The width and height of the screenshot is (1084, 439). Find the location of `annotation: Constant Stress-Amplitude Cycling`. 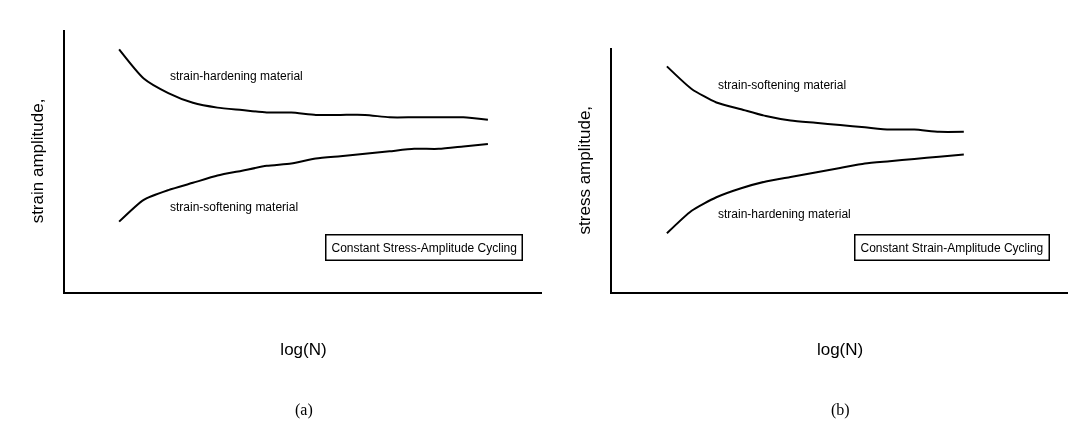

annotation: Constant Stress-Amplitude Cycling is located at coordinates (424, 247).